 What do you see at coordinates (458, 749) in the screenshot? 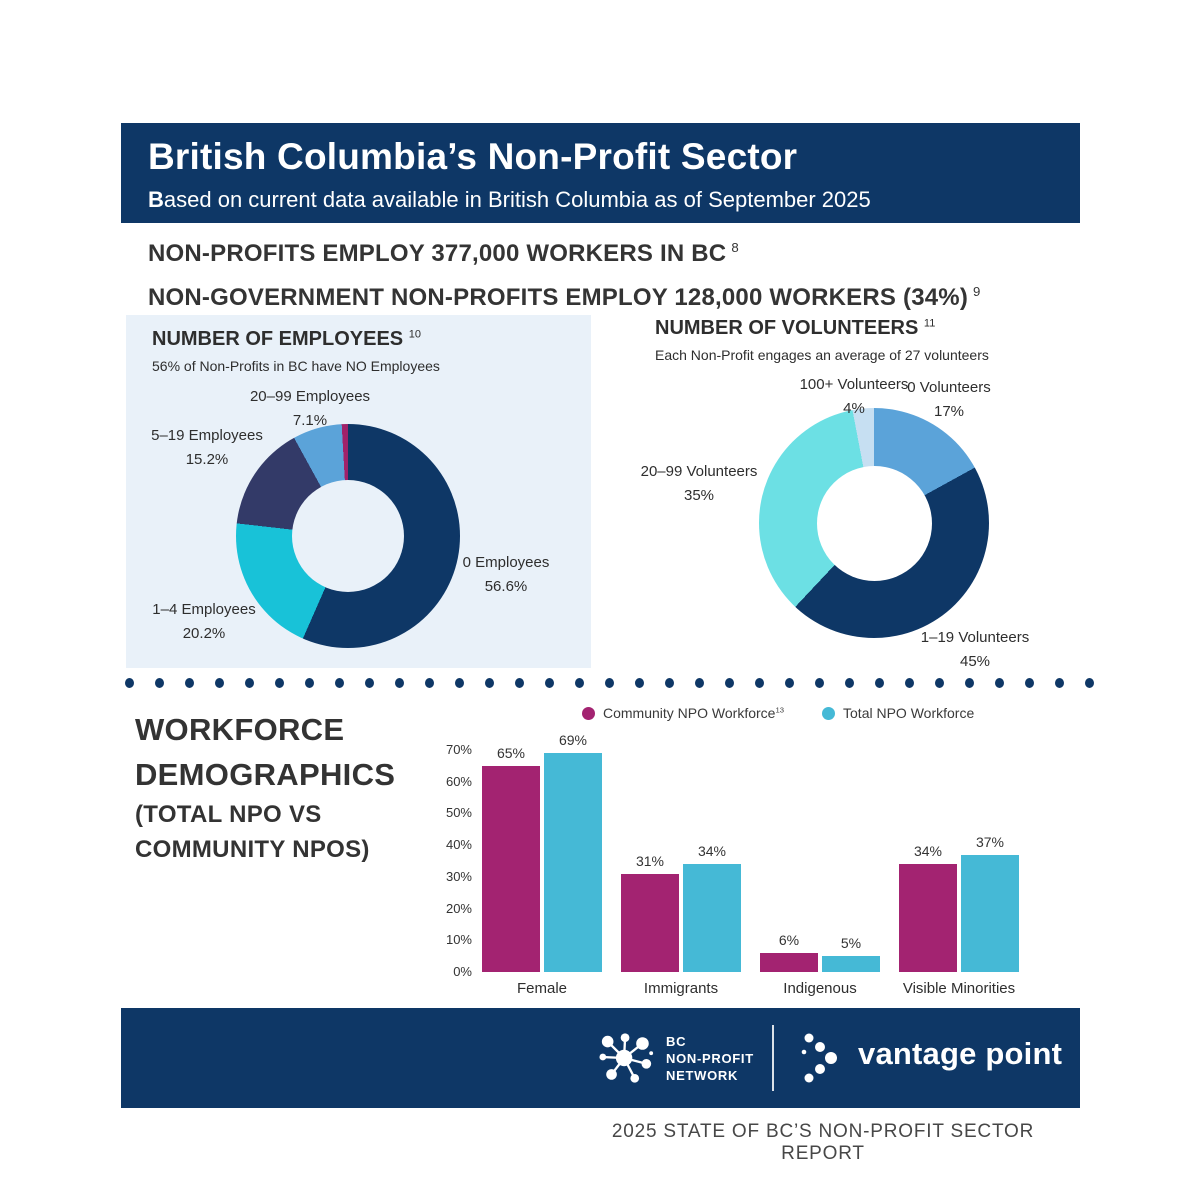
I see `y-axis-tick: 70%` at bounding box center [458, 749].